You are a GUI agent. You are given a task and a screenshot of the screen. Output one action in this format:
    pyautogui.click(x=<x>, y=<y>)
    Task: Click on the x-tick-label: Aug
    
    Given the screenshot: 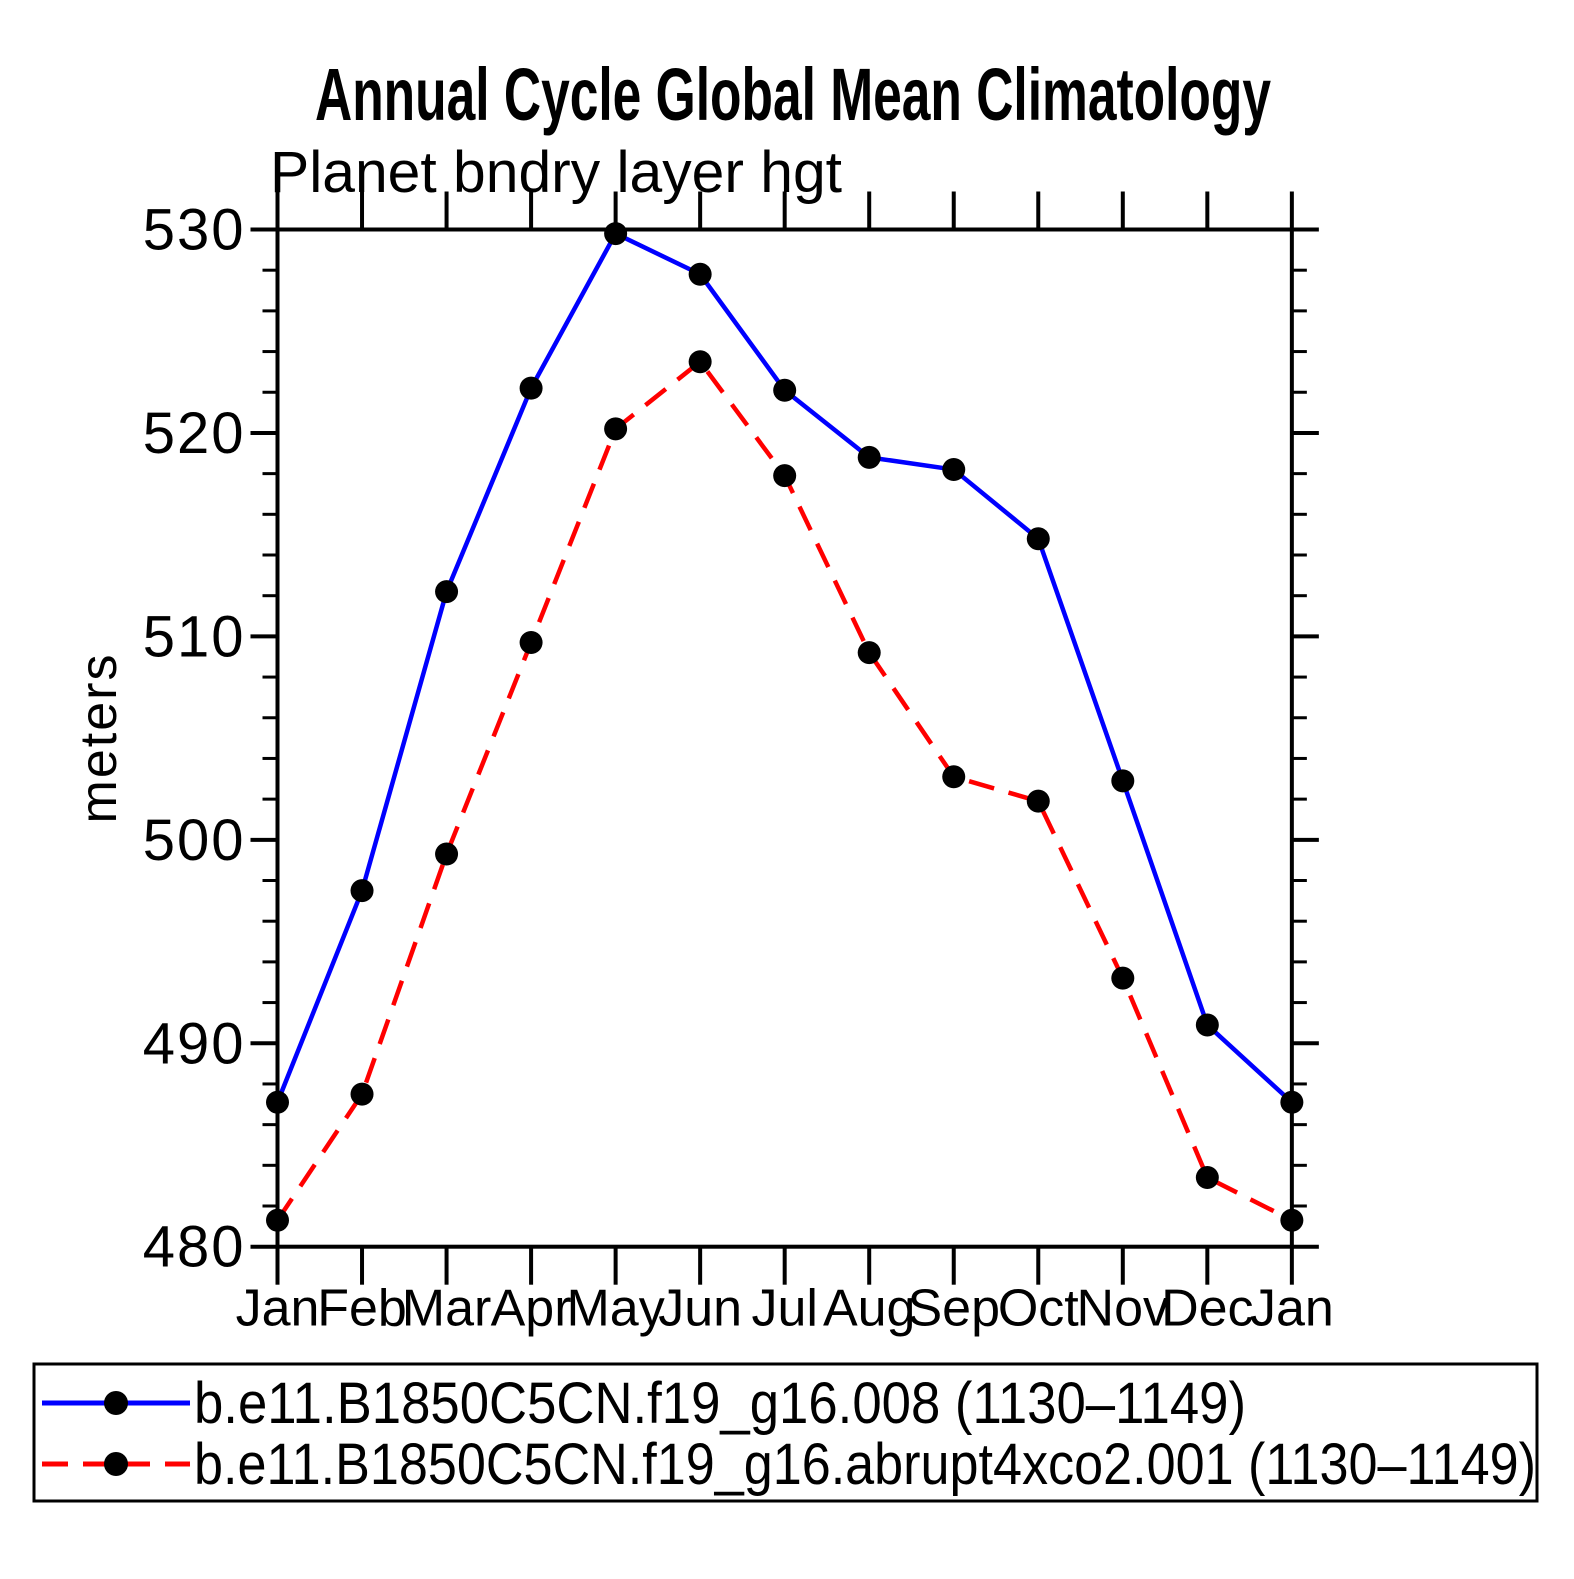 What is the action you would take?
    pyautogui.click(x=869, y=1309)
    